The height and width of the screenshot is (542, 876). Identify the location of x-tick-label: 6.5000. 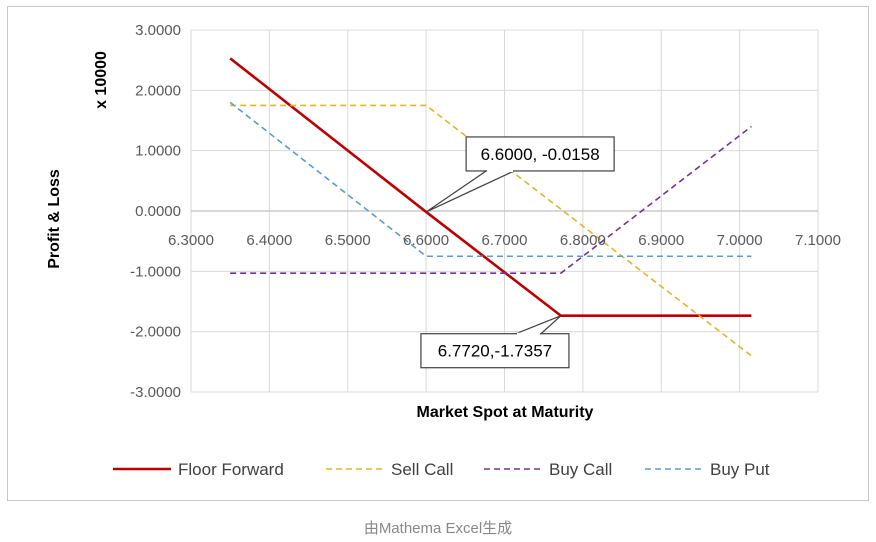
(348, 240).